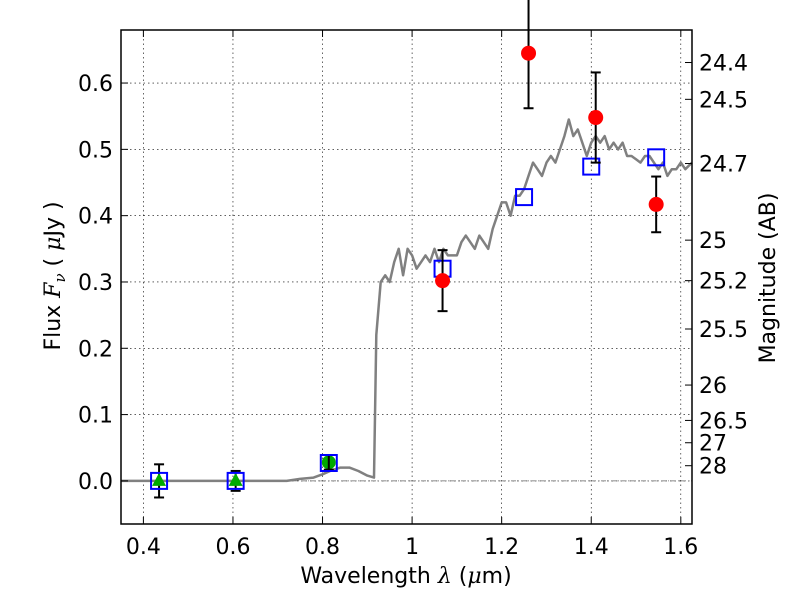 The width and height of the screenshot is (800, 600). I want to click on mag-tick-label: 27, so click(713, 444).